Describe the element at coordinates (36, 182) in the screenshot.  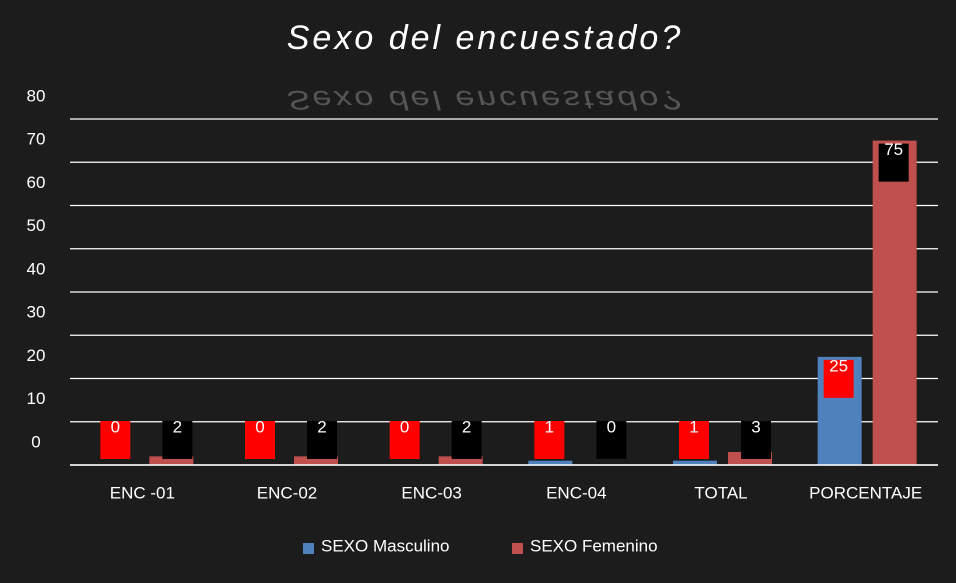
I see `y-tick-label: 60` at that location.